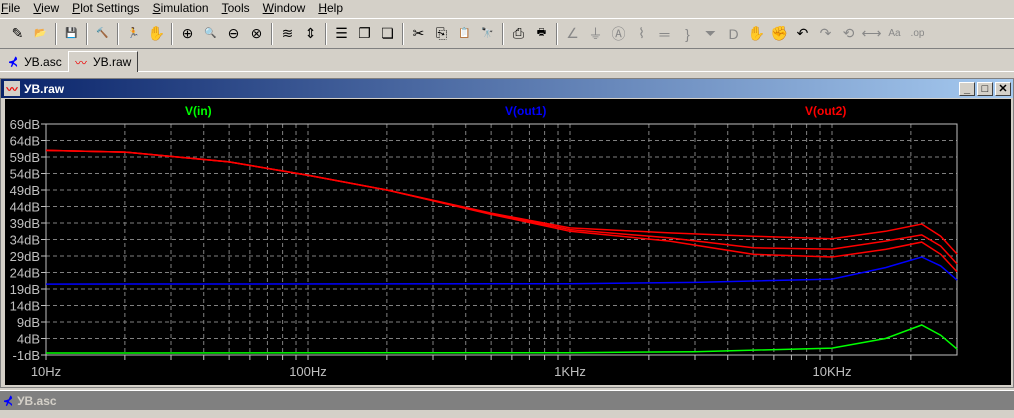 Image resolution: width=1014 pixels, height=418 pixels. I want to click on close-button: ✕, so click(1003, 88).